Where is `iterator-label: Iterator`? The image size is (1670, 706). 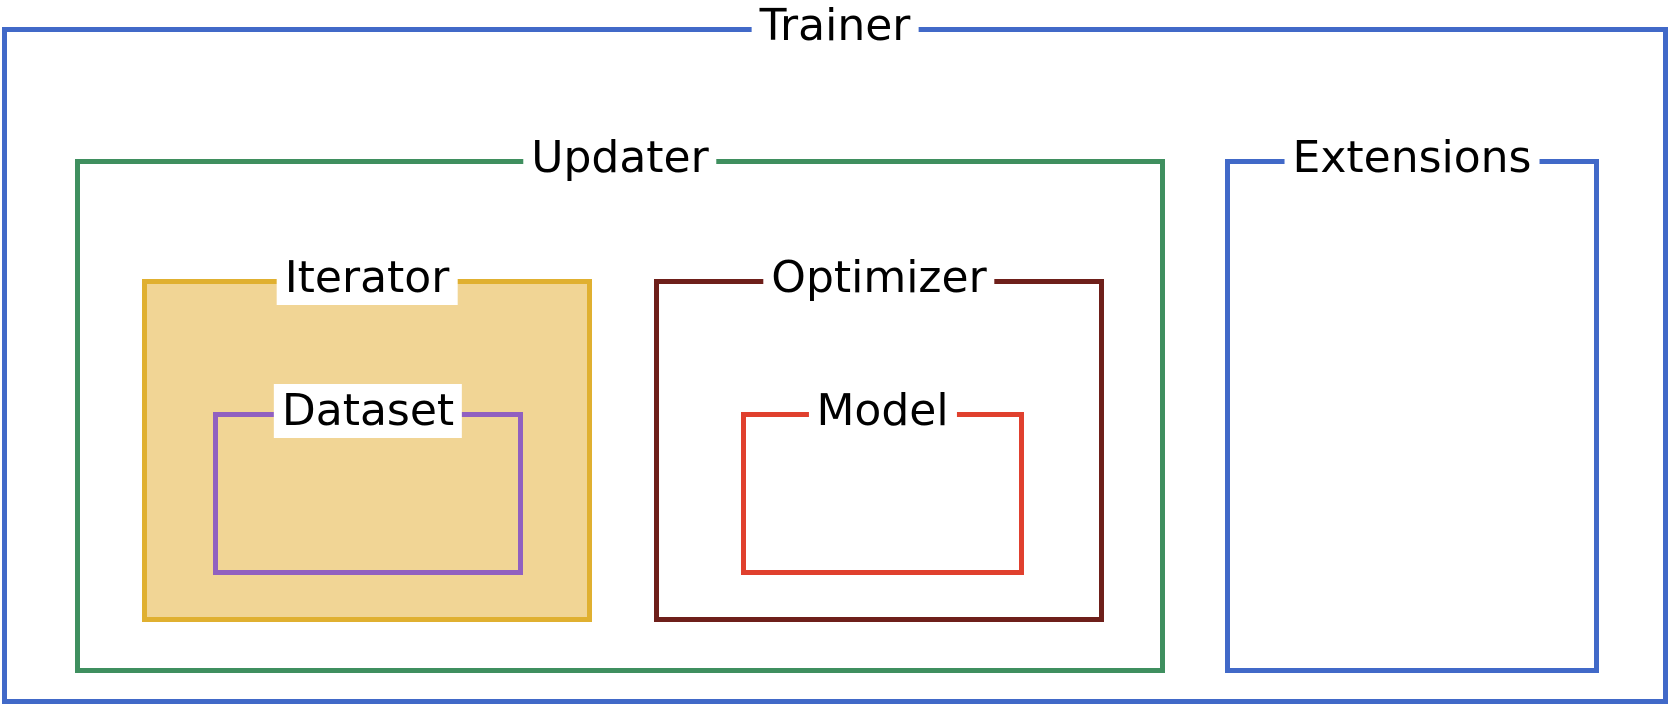
iterator-label: Iterator is located at coordinates (367, 278).